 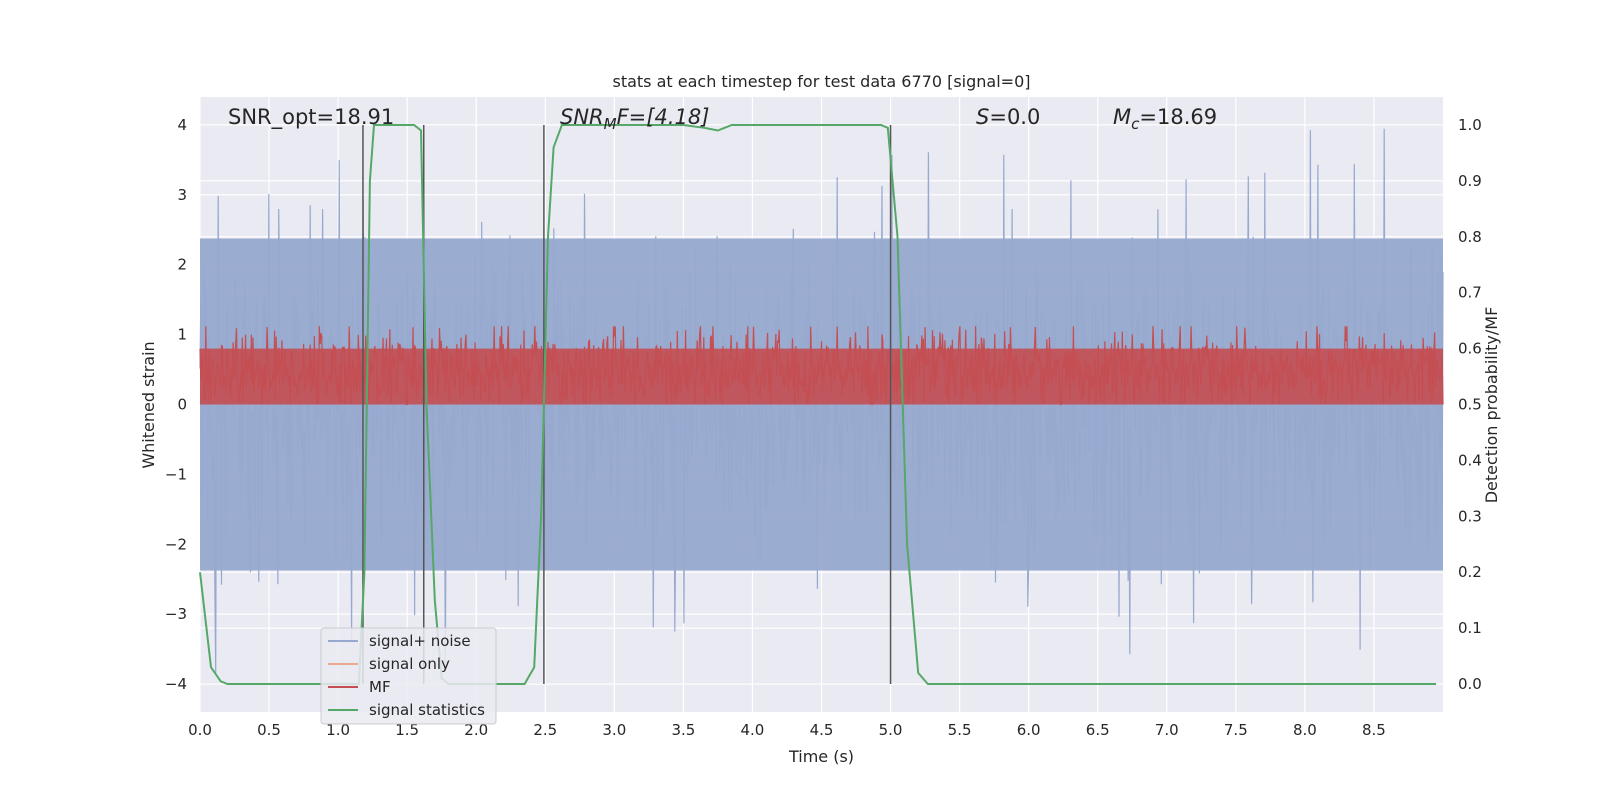 I want to click on x-tick-label: 8.0, so click(x=1305, y=730).